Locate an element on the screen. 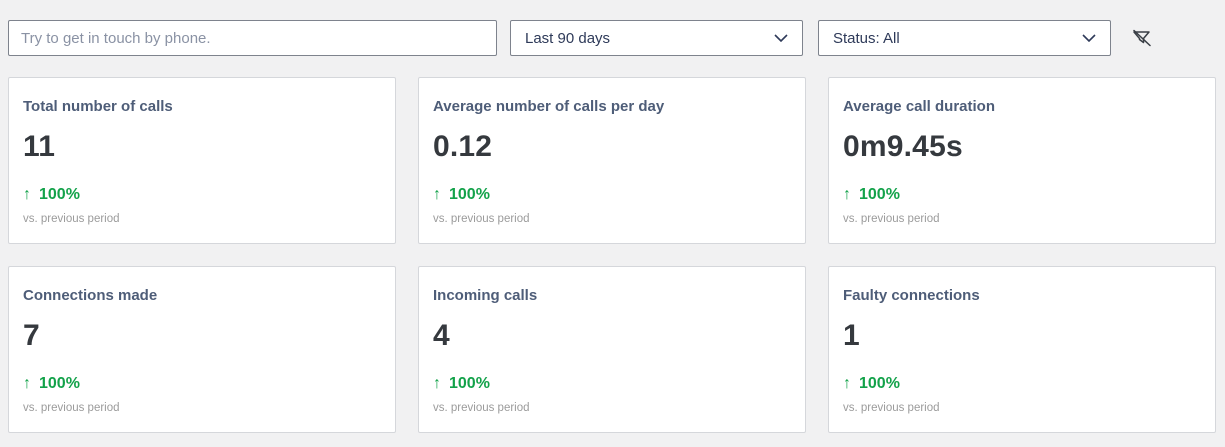  stat-card-value: 11 is located at coordinates (39, 146).